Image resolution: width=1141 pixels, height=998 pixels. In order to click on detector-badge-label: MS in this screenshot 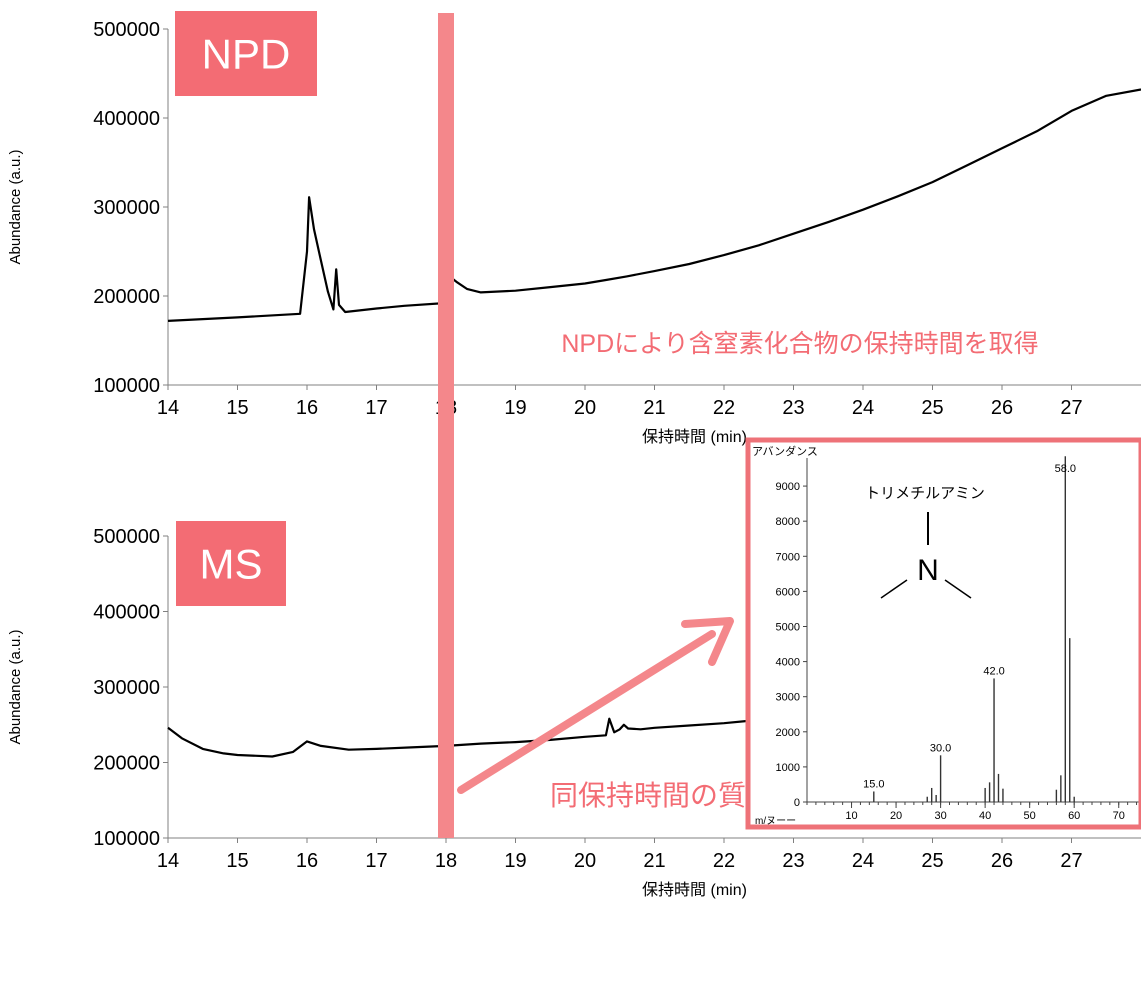, I will do `click(231, 564)`.